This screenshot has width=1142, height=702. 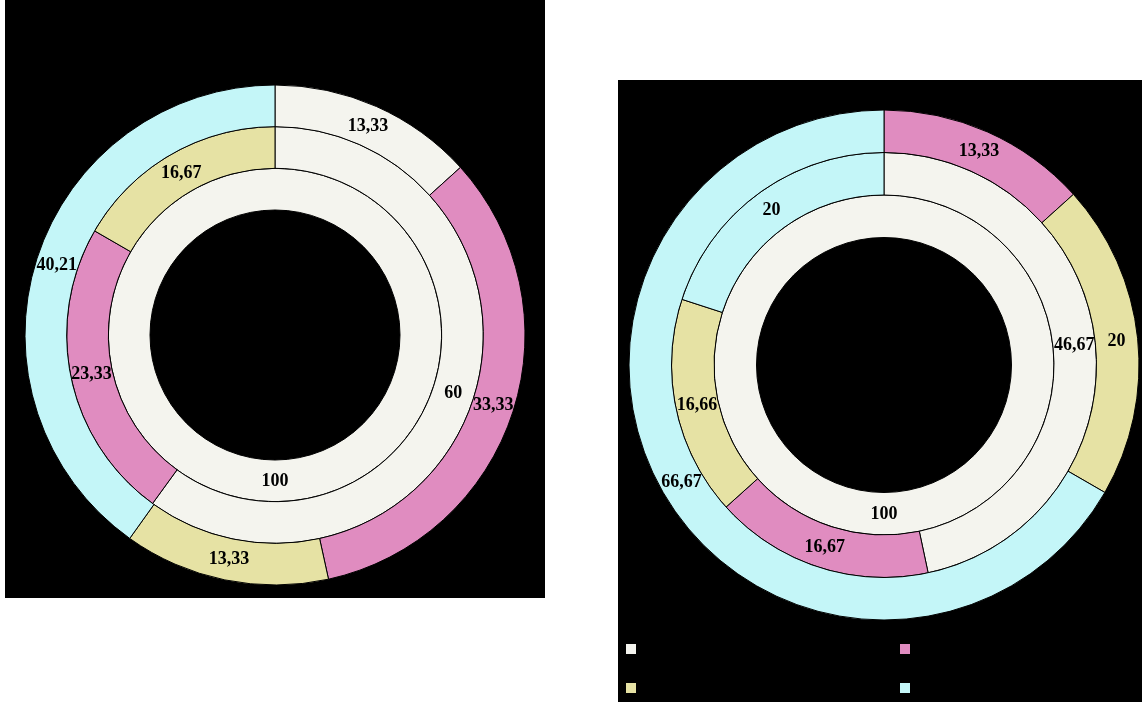 I want to click on data-label: 66,67, so click(x=681, y=480).